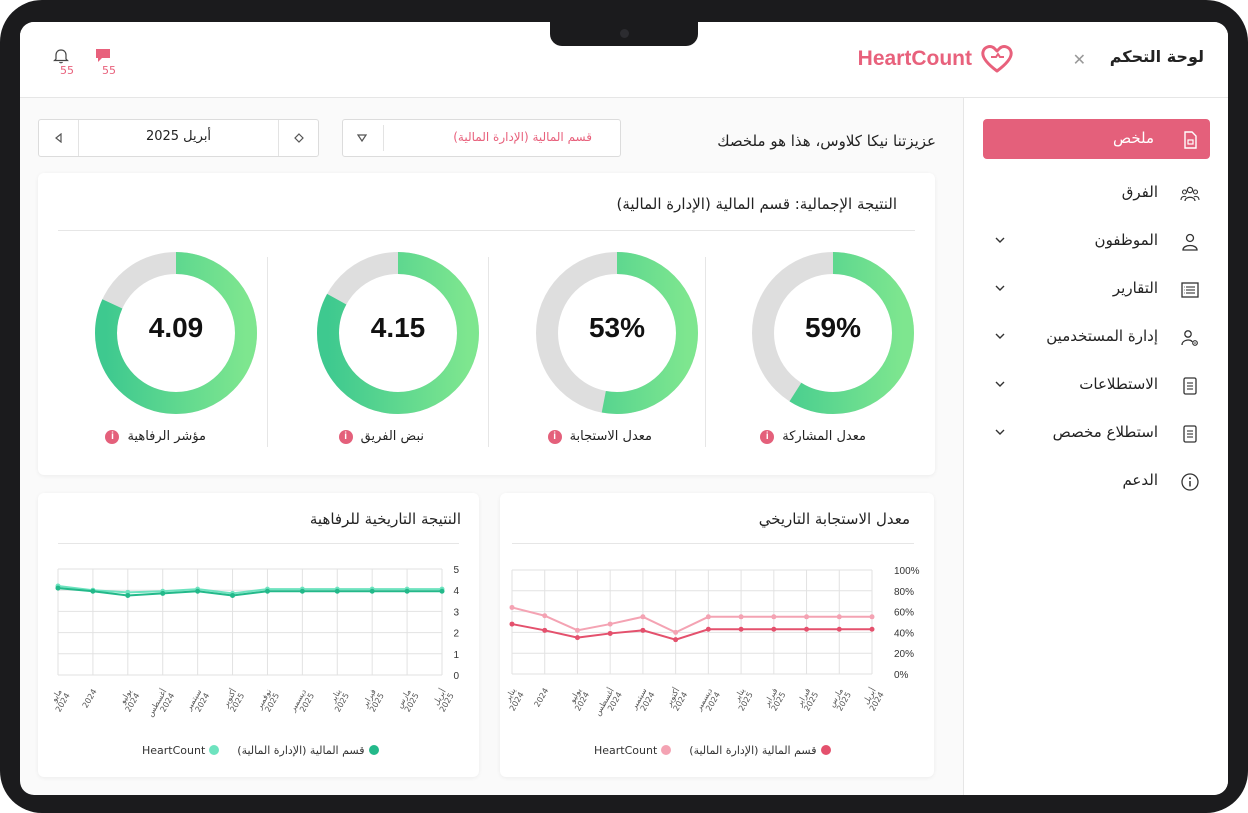  What do you see at coordinates (904, 592) in the screenshot?
I see `y-tick-label: 80%` at bounding box center [904, 592].